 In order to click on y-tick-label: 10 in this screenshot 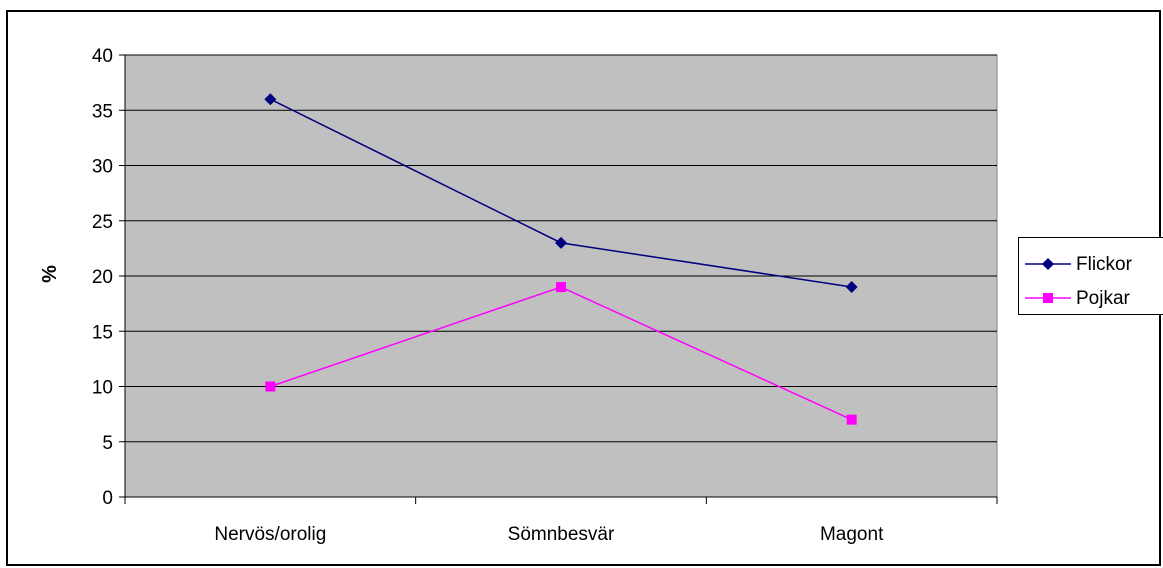, I will do `click(102, 388)`.